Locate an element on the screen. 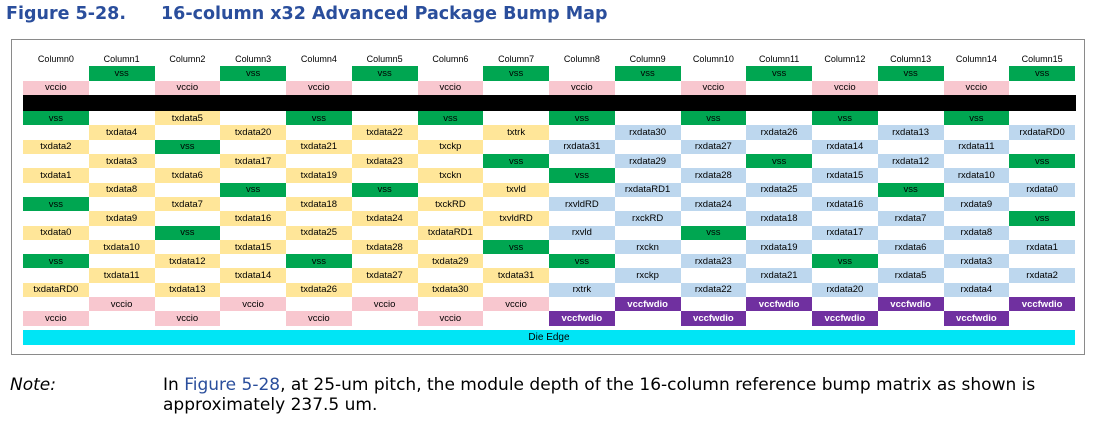  bump-cell: rxdata24 is located at coordinates (713, 204).